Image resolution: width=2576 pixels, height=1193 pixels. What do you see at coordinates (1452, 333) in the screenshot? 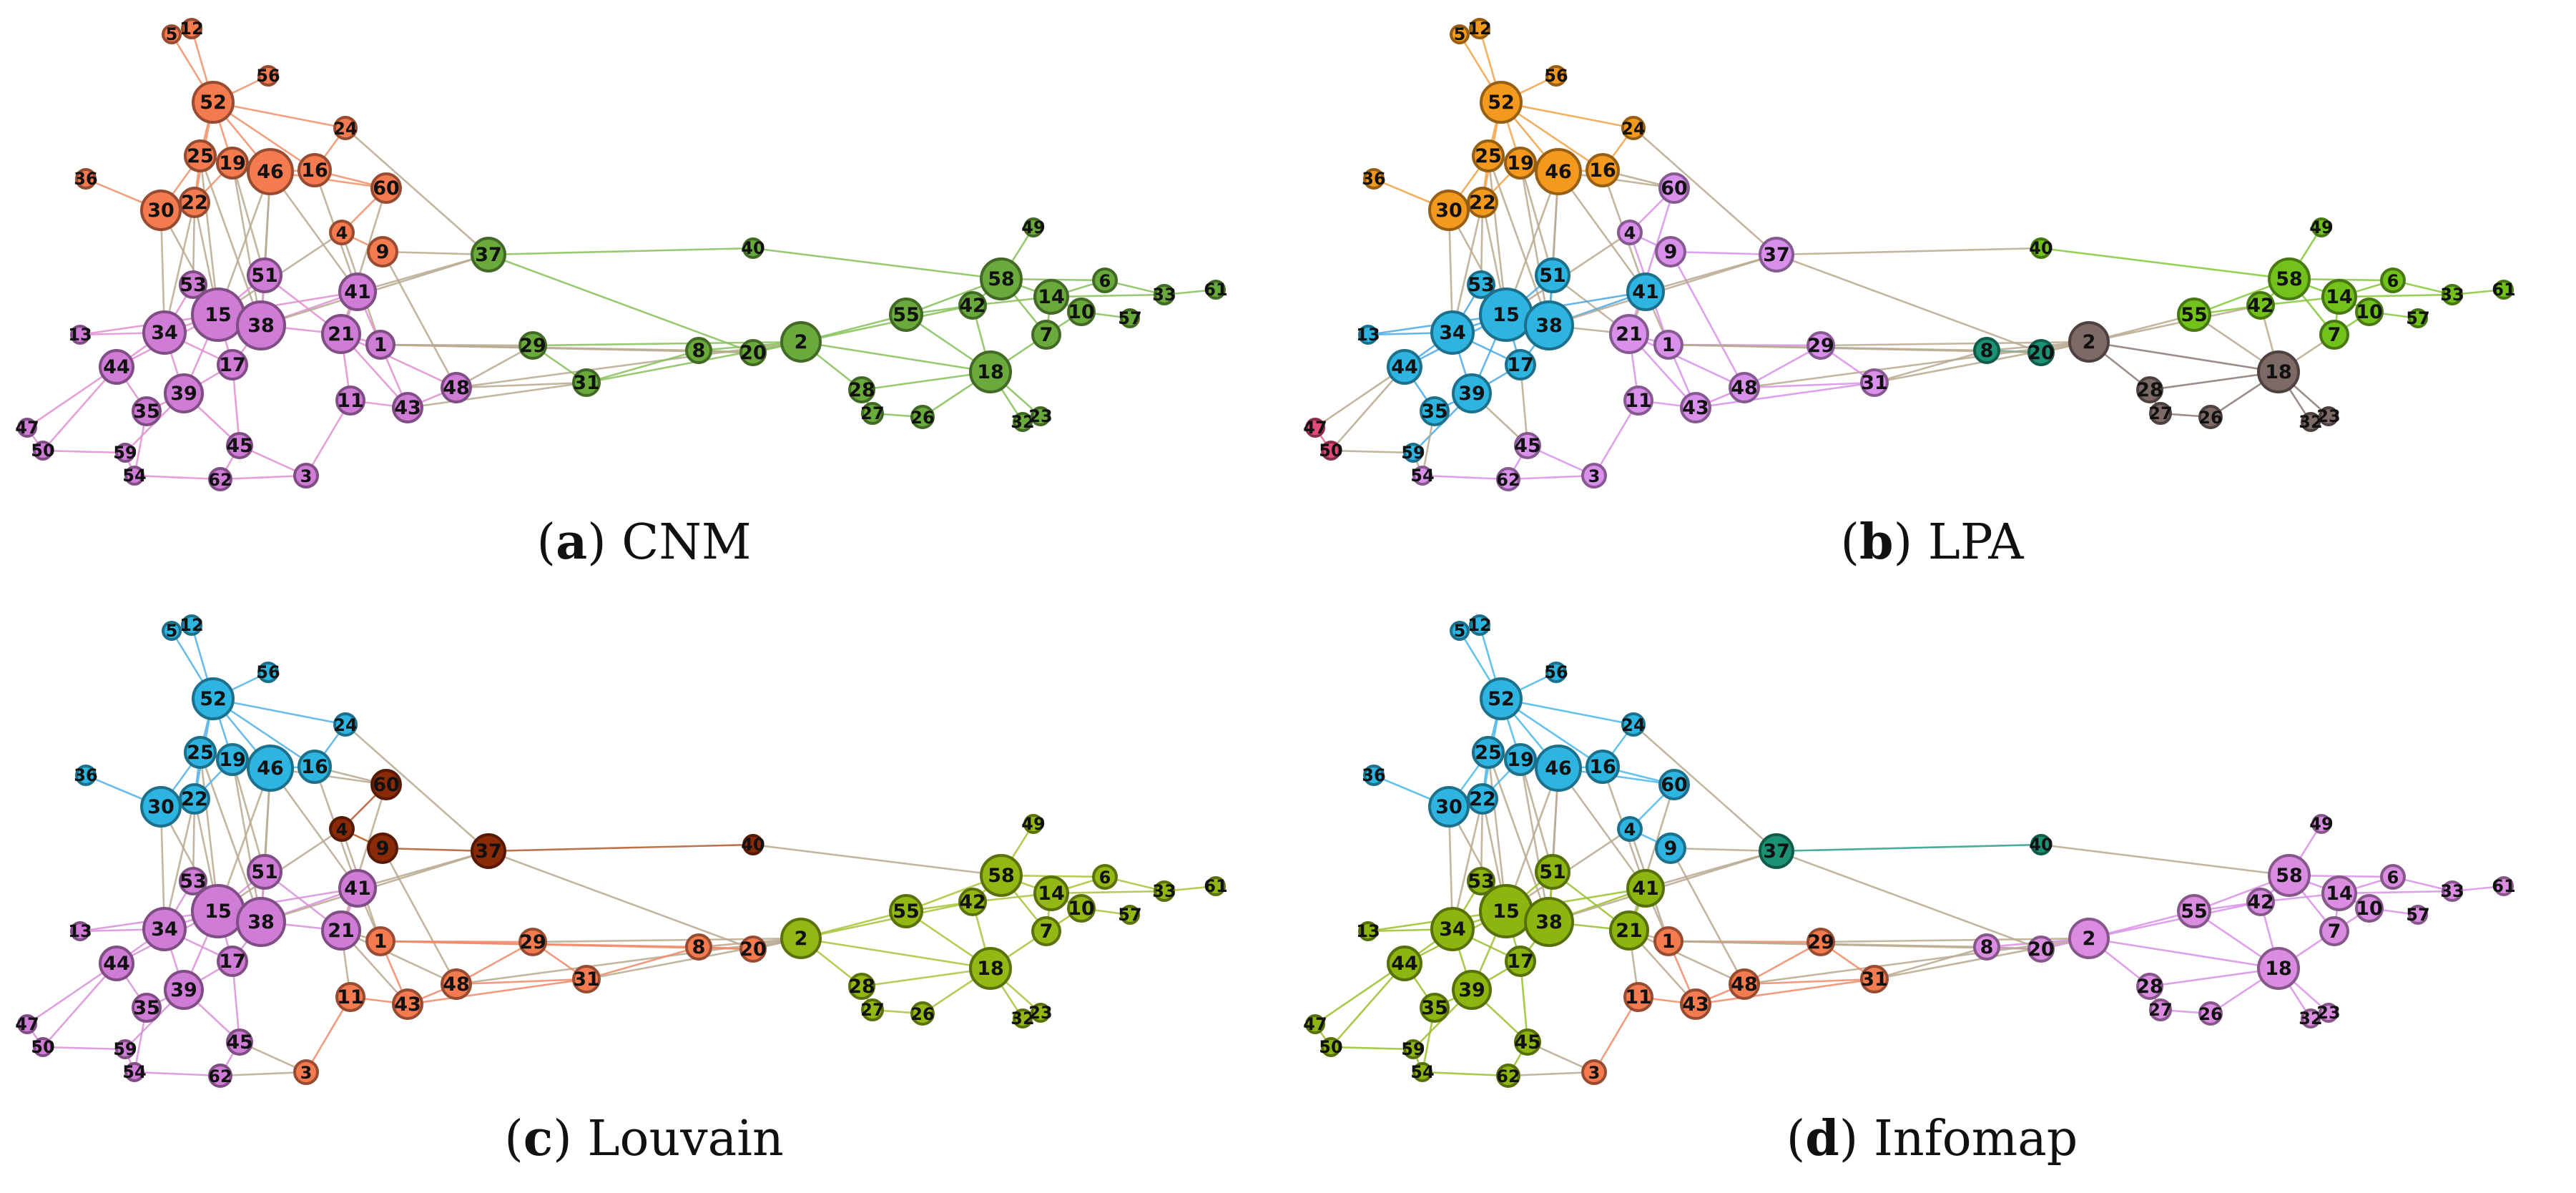
I see `node-label-34: 34` at bounding box center [1452, 333].